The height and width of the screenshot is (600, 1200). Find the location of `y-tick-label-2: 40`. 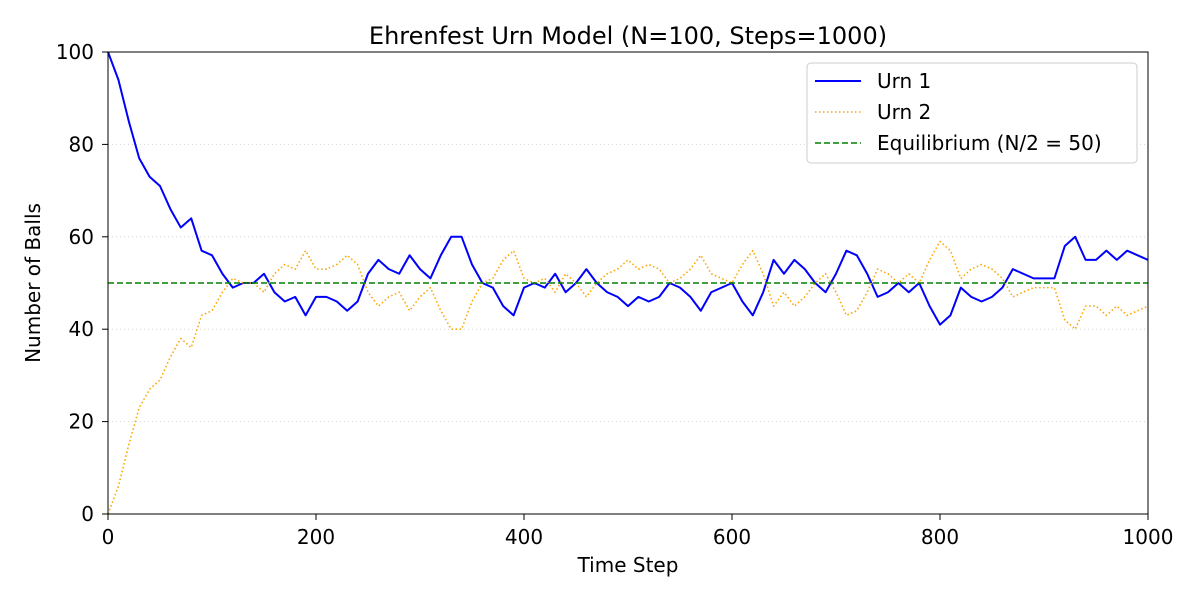

y-tick-label-2: 40 is located at coordinates (81, 329).